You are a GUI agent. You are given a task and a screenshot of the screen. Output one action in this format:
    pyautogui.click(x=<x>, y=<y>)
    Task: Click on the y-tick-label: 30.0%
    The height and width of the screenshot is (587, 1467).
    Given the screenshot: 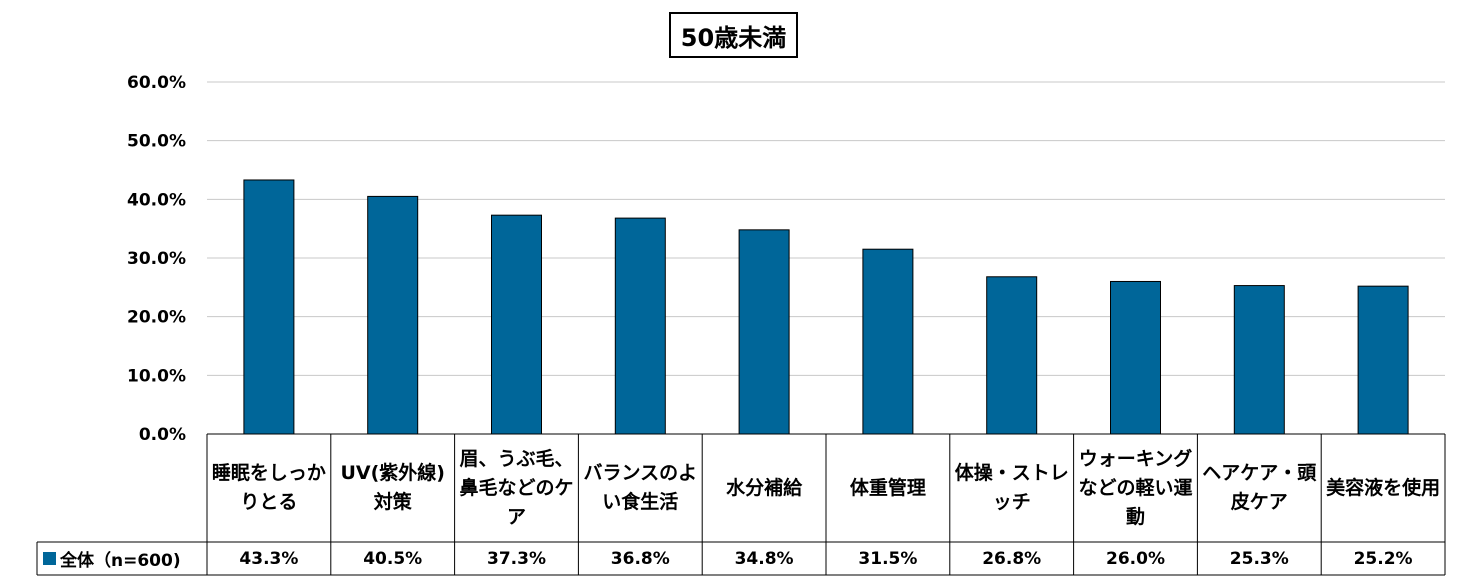 What is the action you would take?
    pyautogui.click(x=156, y=259)
    